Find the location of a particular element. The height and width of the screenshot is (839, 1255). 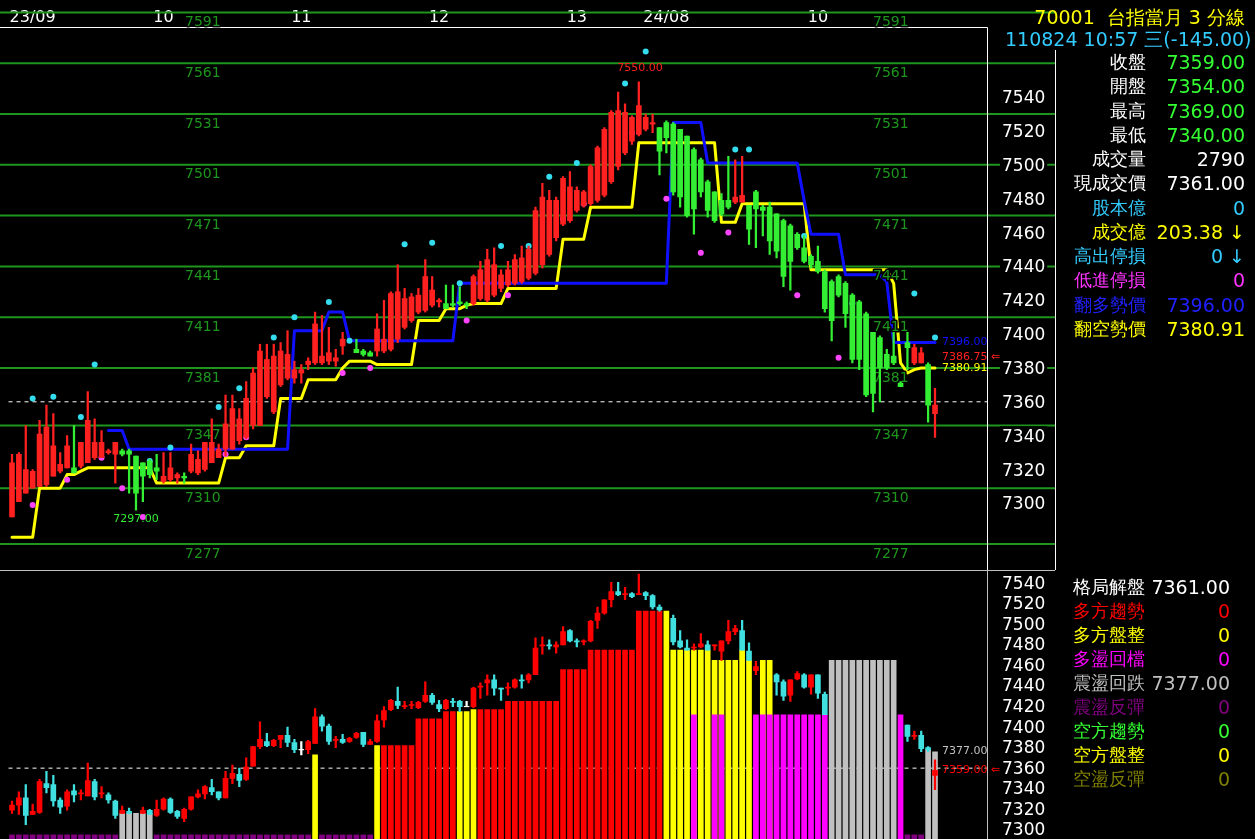

ref-line-label: 7381 is located at coordinates (203, 376).